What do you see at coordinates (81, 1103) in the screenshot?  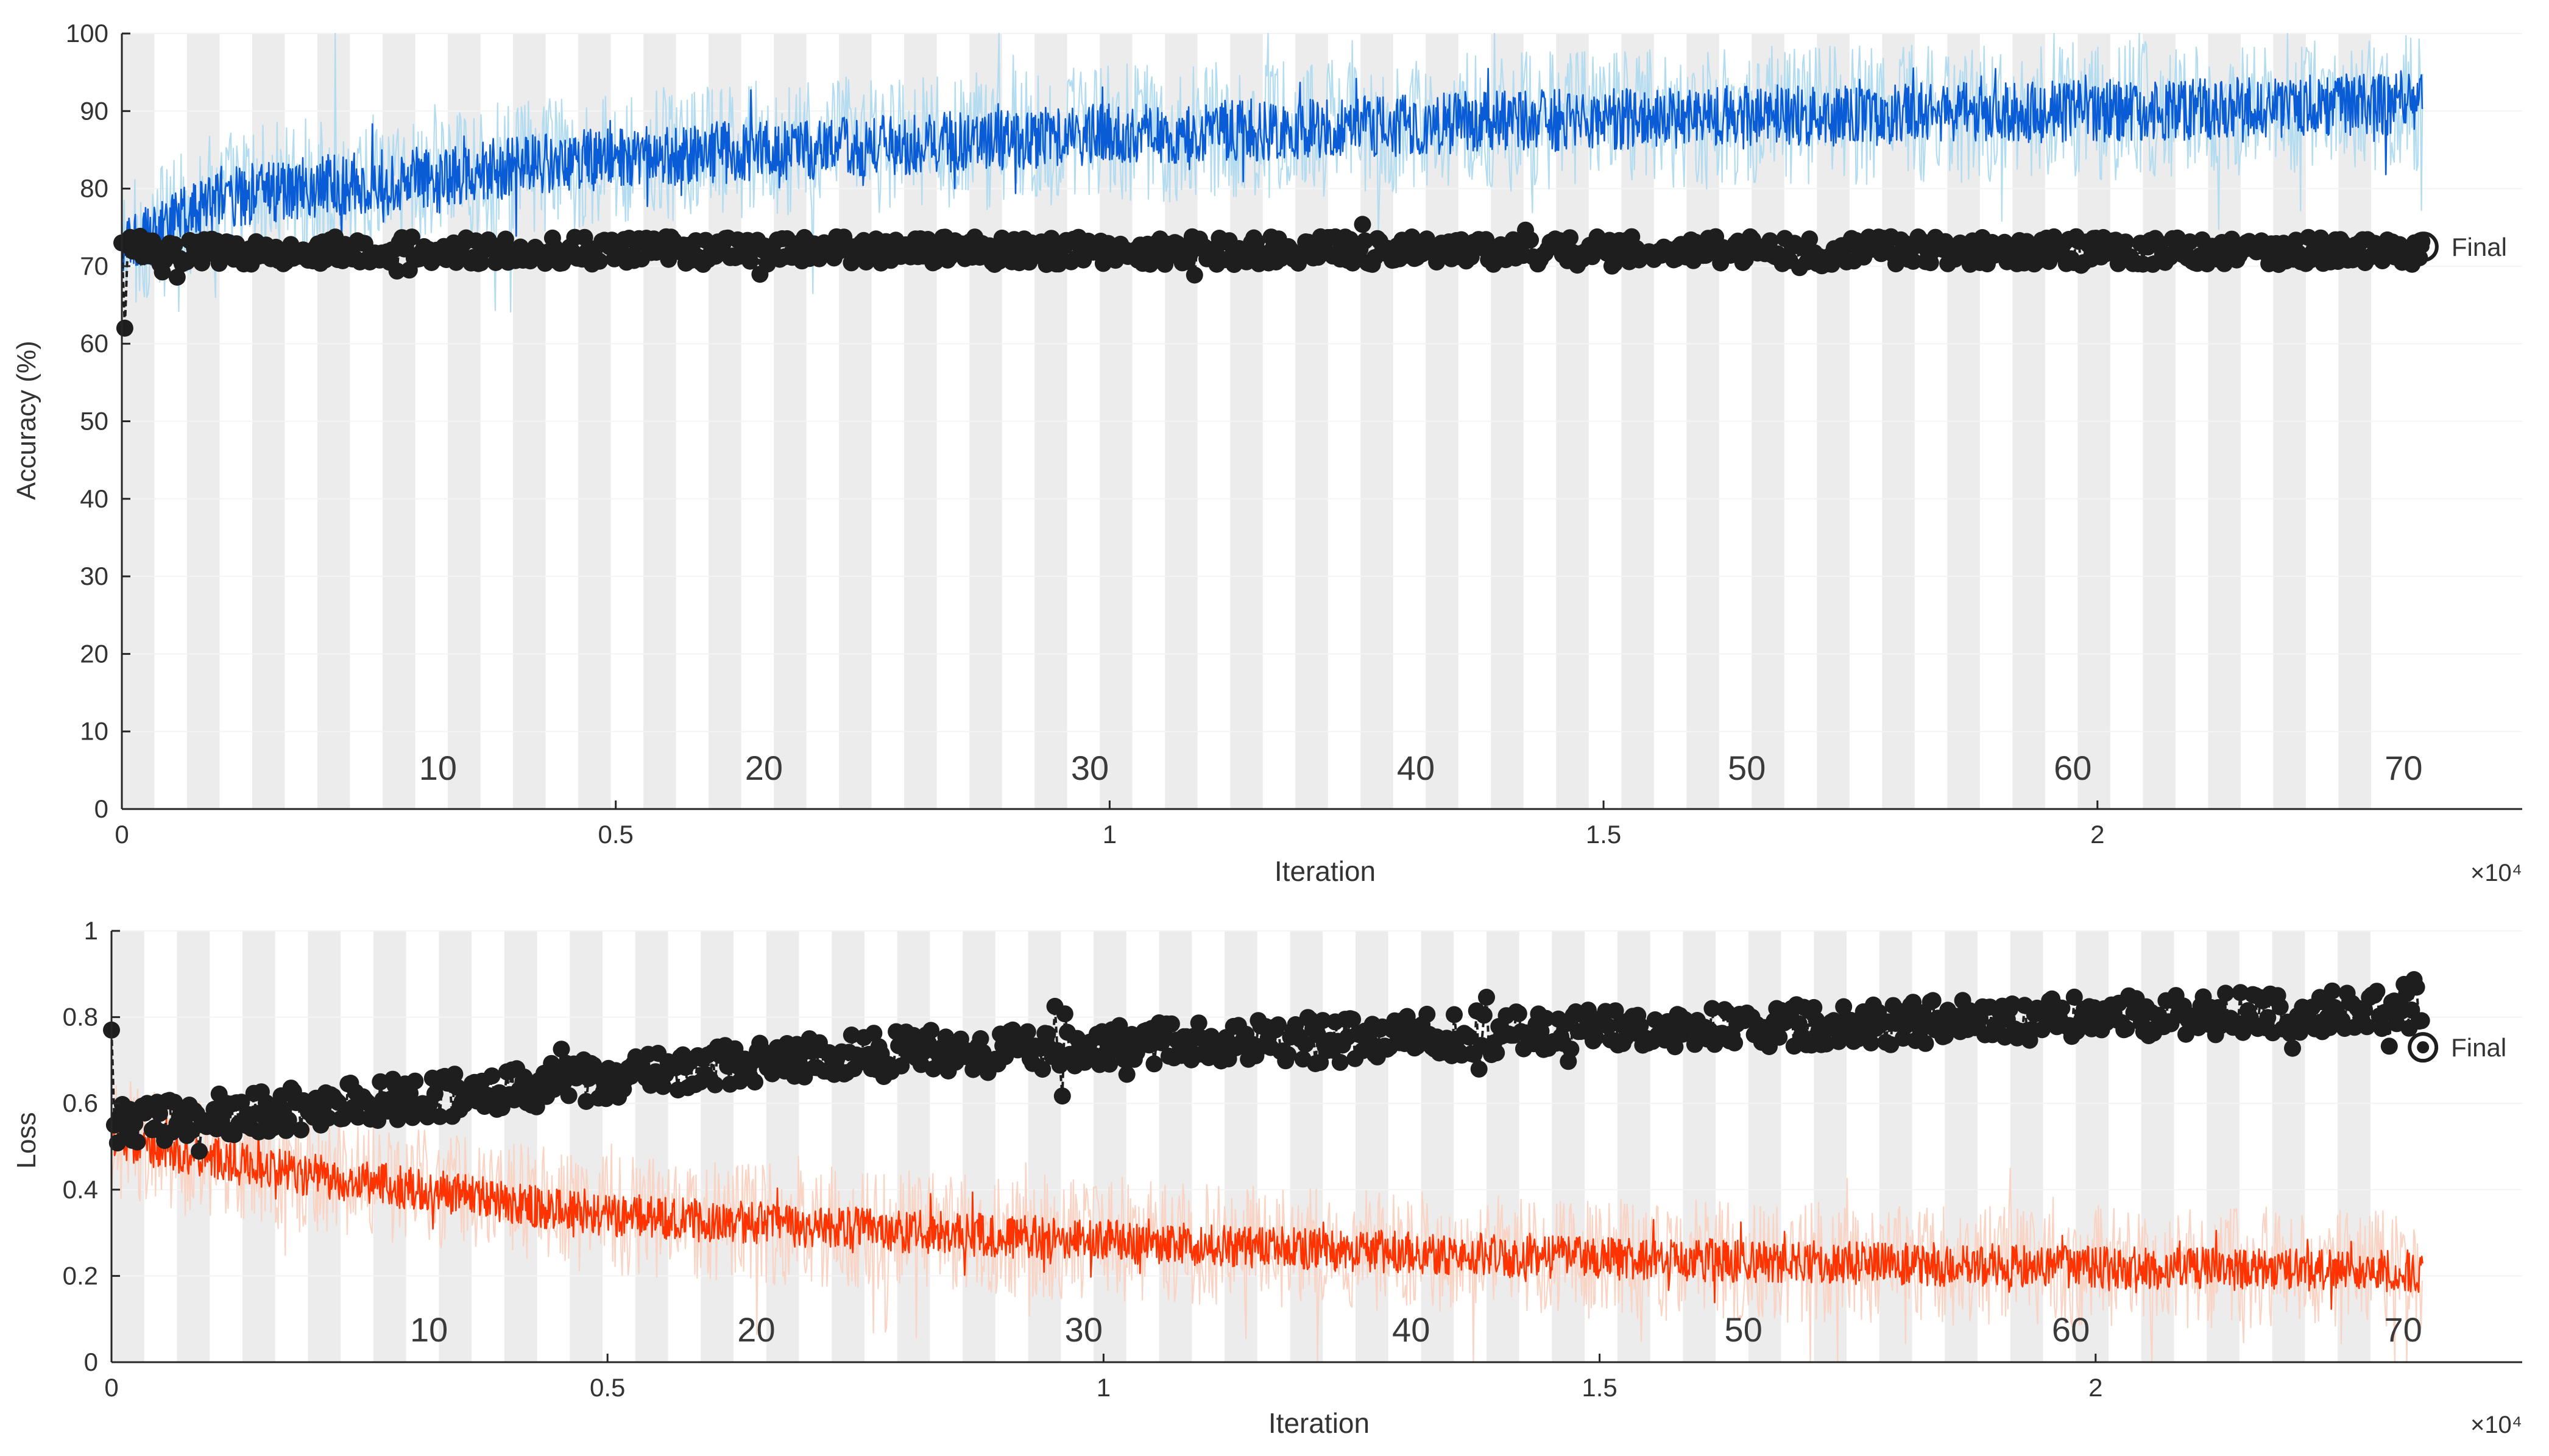 I see `loss-y-tick-label: 0.6` at bounding box center [81, 1103].